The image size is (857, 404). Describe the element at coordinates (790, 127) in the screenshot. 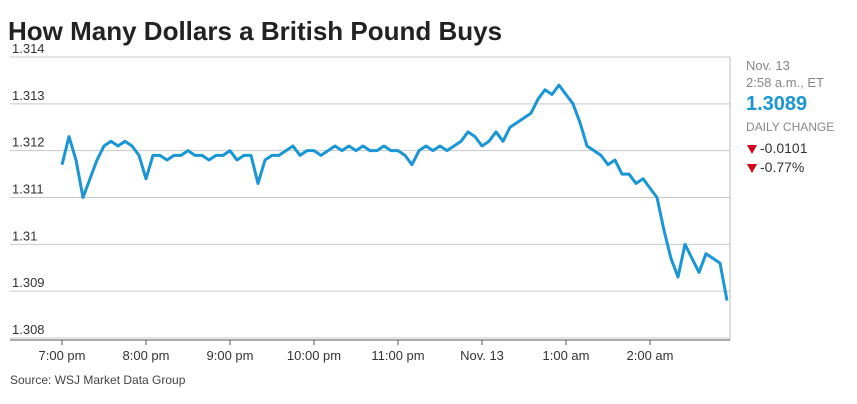

I see `panel-change-label: DAILY CHANGE` at that location.